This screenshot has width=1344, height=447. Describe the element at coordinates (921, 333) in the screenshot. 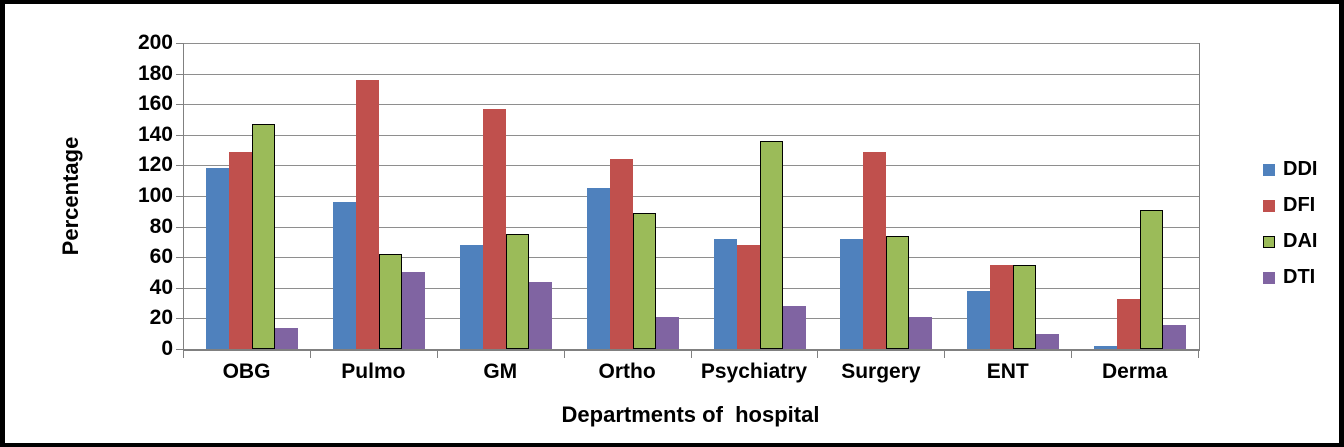

I see `bar-dti-surgery` at that location.